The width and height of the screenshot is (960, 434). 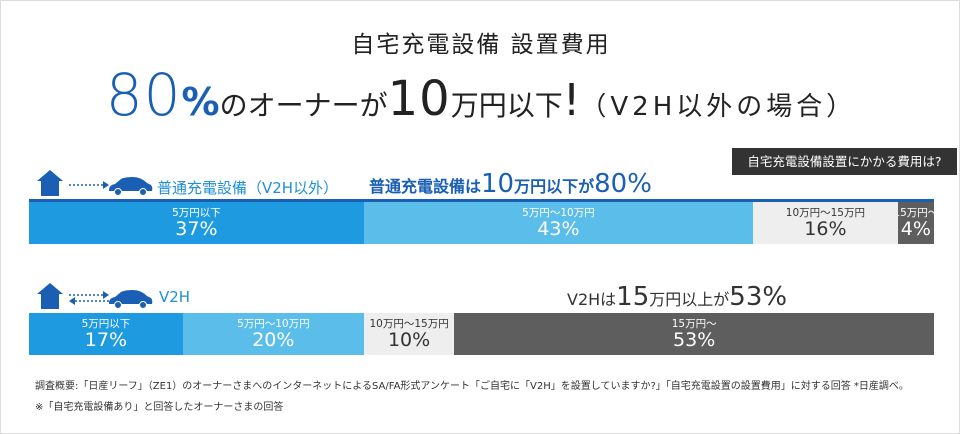 What do you see at coordinates (592, 299) in the screenshot?
I see `row2-headline-text: V2Hは` at bounding box center [592, 299].